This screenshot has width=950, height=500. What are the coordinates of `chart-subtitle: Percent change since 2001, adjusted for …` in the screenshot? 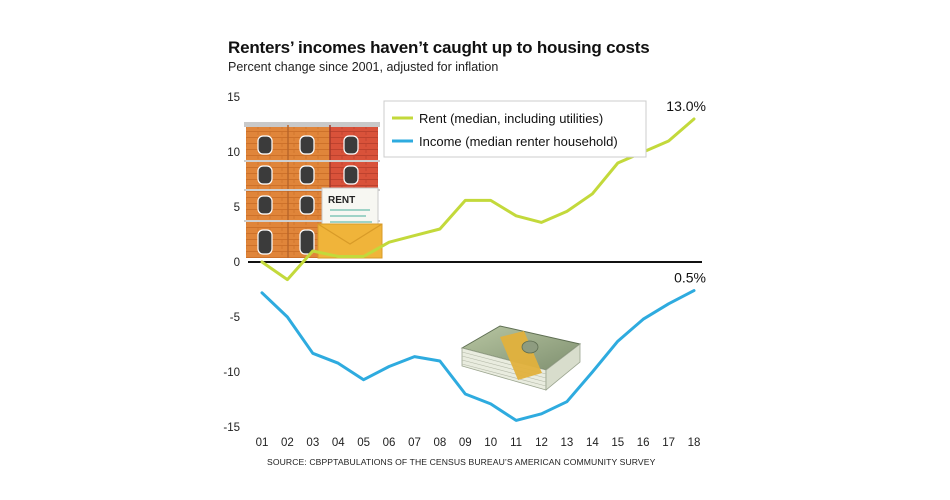 It's located at (363, 67).